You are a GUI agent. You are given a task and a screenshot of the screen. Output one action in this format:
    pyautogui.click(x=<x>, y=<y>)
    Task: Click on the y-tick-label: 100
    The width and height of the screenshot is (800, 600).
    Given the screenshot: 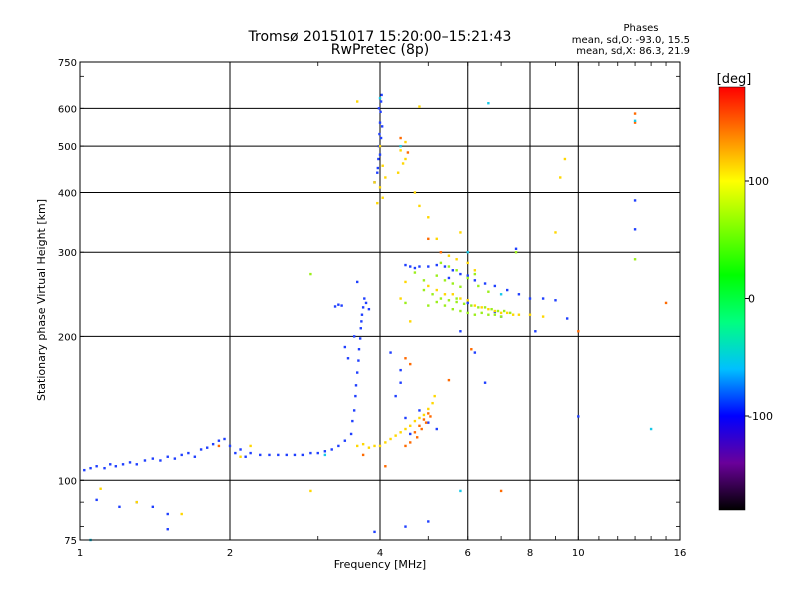 What is the action you would take?
    pyautogui.click(x=67, y=481)
    